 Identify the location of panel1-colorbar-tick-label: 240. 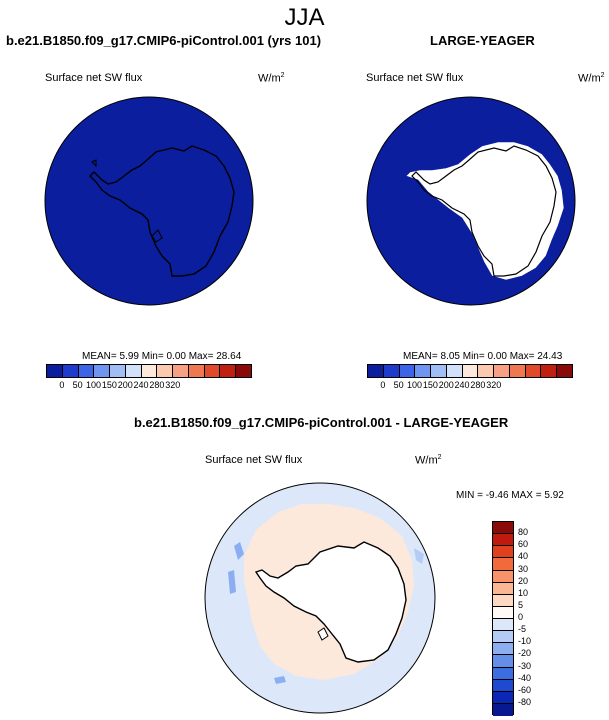
(141, 385).